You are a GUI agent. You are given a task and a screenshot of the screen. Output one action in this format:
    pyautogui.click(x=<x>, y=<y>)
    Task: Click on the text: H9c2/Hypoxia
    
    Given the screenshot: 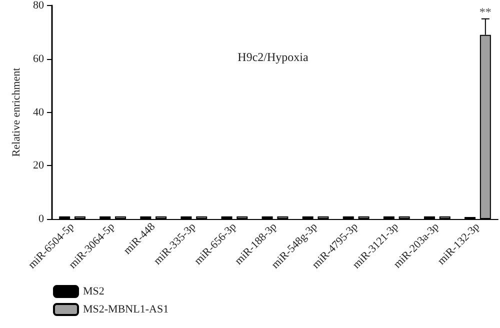 What is the action you would take?
    pyautogui.click(x=273, y=57)
    